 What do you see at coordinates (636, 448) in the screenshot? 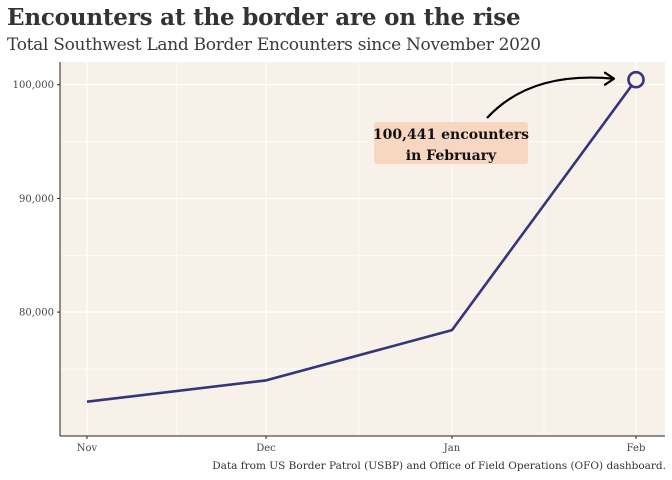
I see `x-tick-label: Feb` at bounding box center [636, 448].